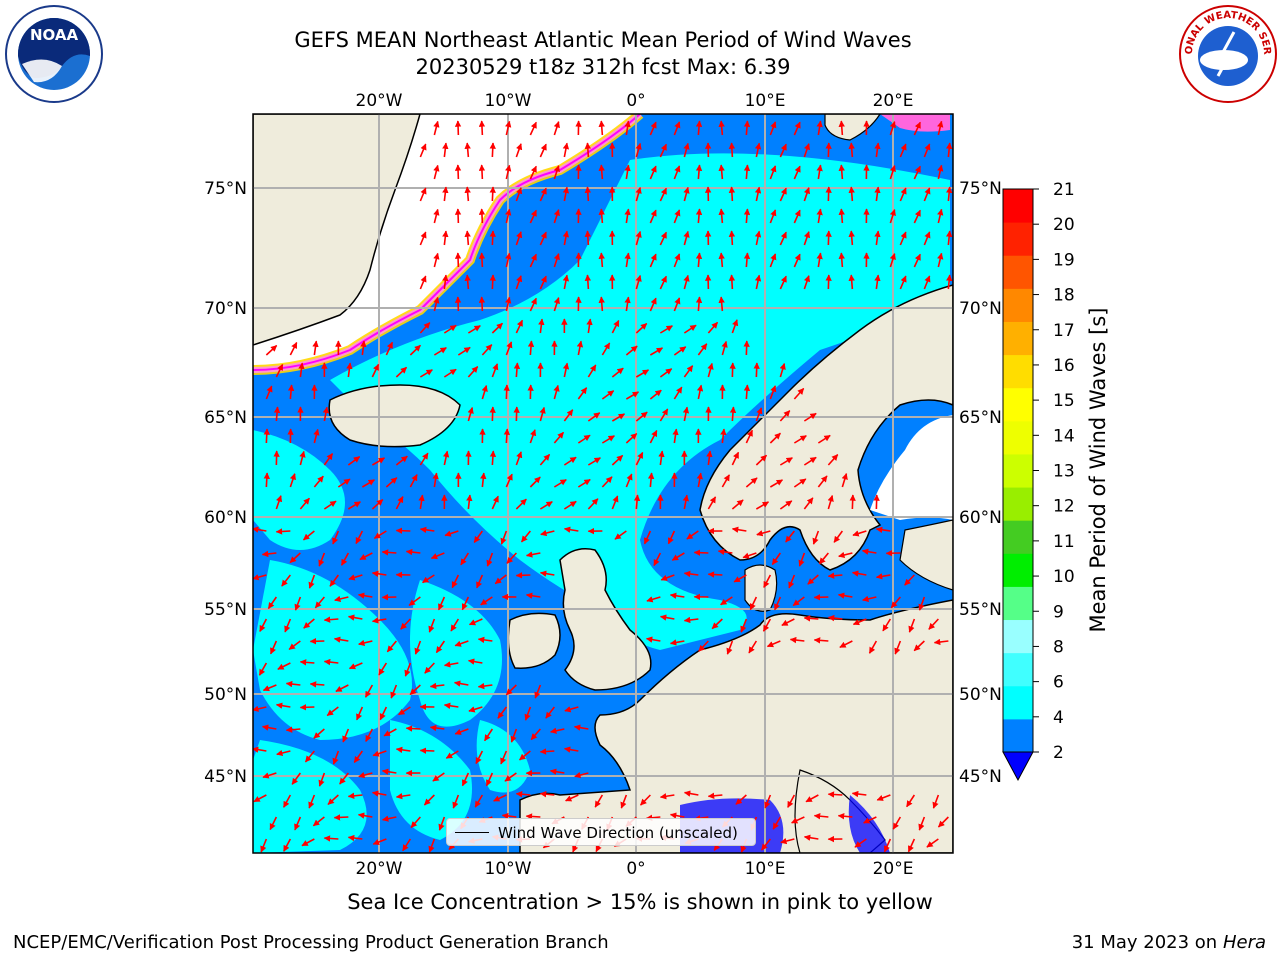 This screenshot has width=1280, height=960. What do you see at coordinates (926, 555) in the screenshot?
I see `land-finland-baltics` at bounding box center [926, 555].